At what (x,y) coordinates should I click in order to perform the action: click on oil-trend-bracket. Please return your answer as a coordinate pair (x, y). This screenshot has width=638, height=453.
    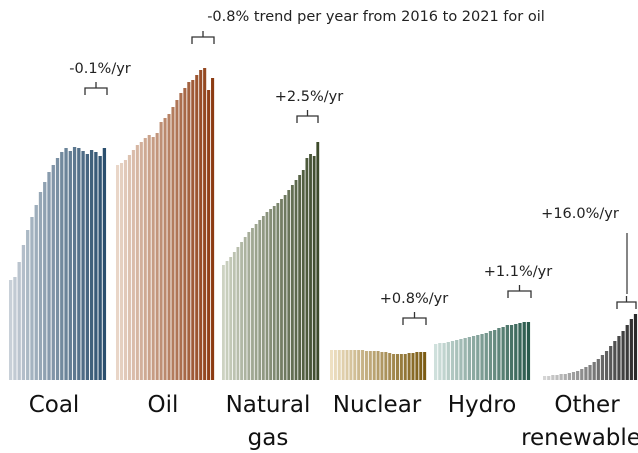
    Looking at the image, I should click on (203, 37).